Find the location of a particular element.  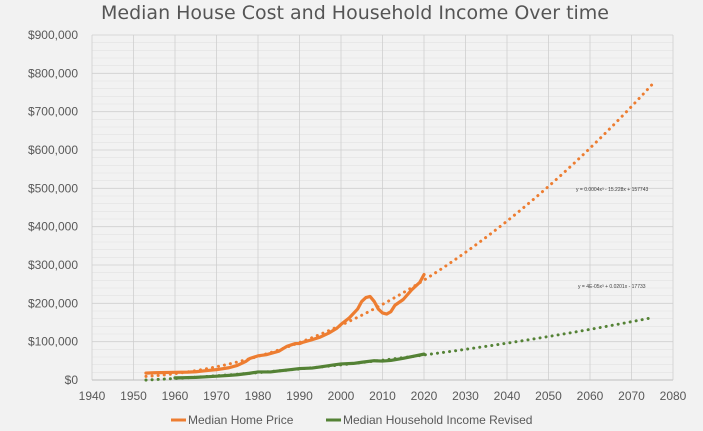

x-tick-label: 1970 is located at coordinates (216, 396).